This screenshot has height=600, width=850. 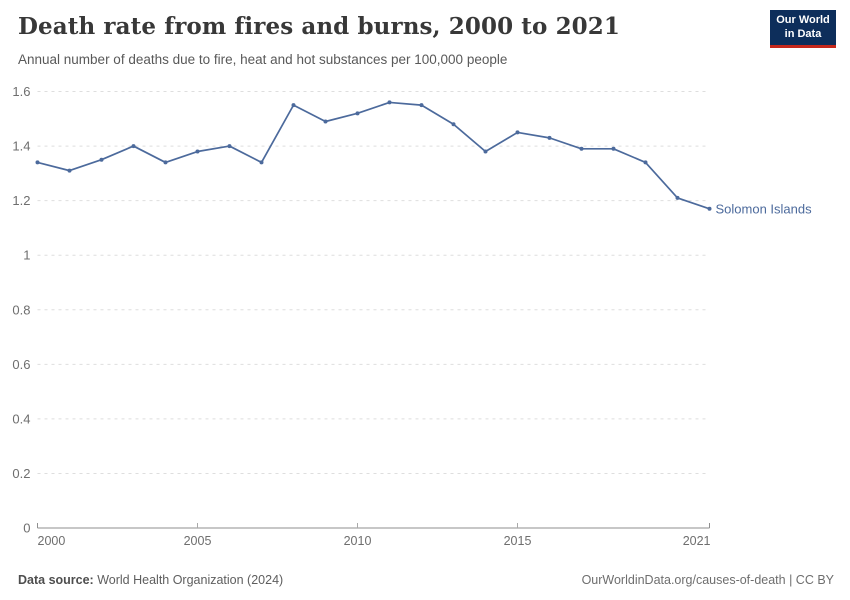 I want to click on x-axis-label: 2010, so click(x=358, y=541).